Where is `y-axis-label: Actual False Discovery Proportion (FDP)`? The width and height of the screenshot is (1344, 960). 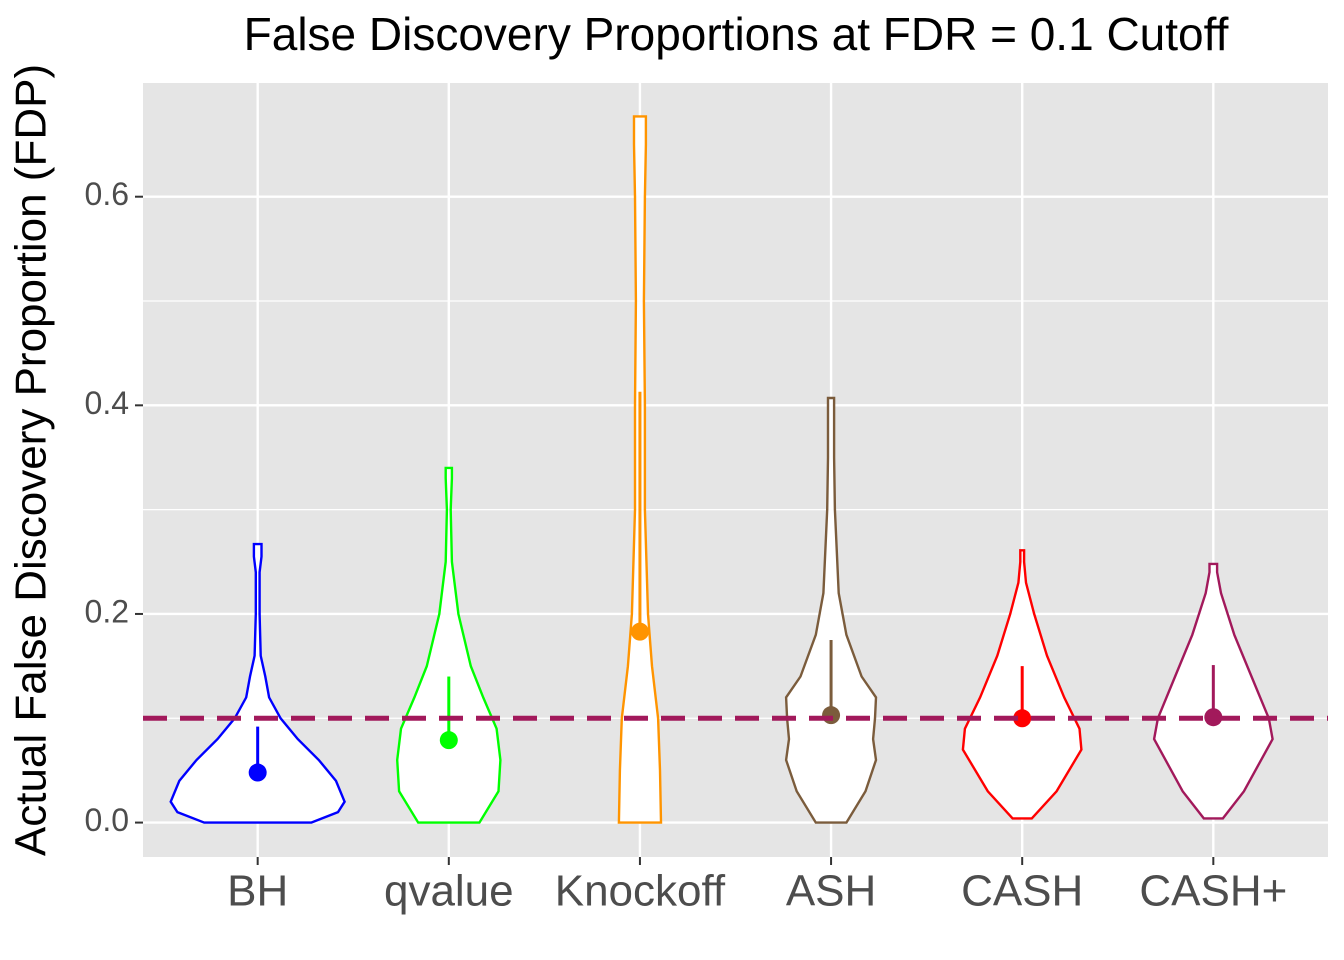
y-axis-label: Actual False Discovery Proportion (FDP) is located at coordinates (31, 460).